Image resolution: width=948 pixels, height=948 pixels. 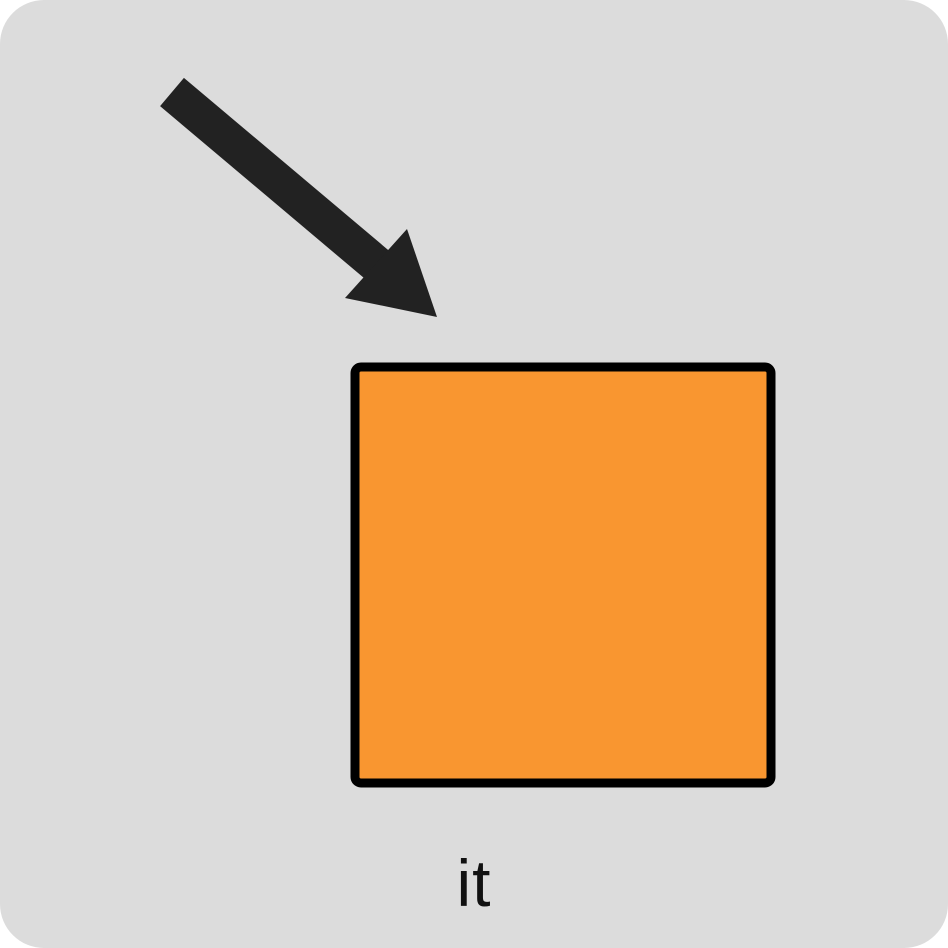 I want to click on arrow-shaft, so click(x=277, y=180).